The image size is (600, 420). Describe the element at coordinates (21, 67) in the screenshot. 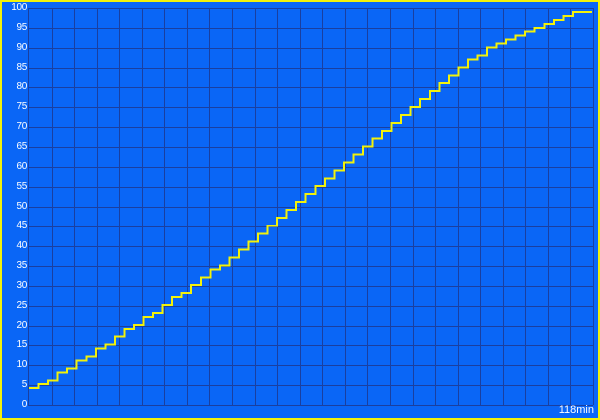

I see `y-tick-label: 85` at that location.